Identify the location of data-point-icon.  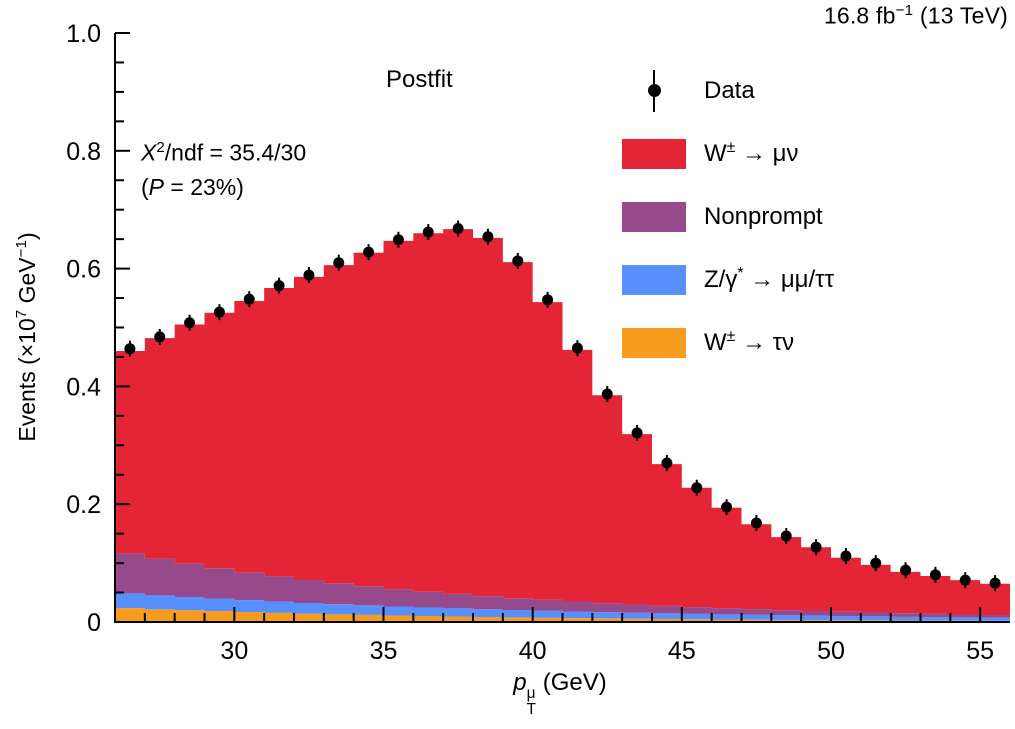
(654, 90).